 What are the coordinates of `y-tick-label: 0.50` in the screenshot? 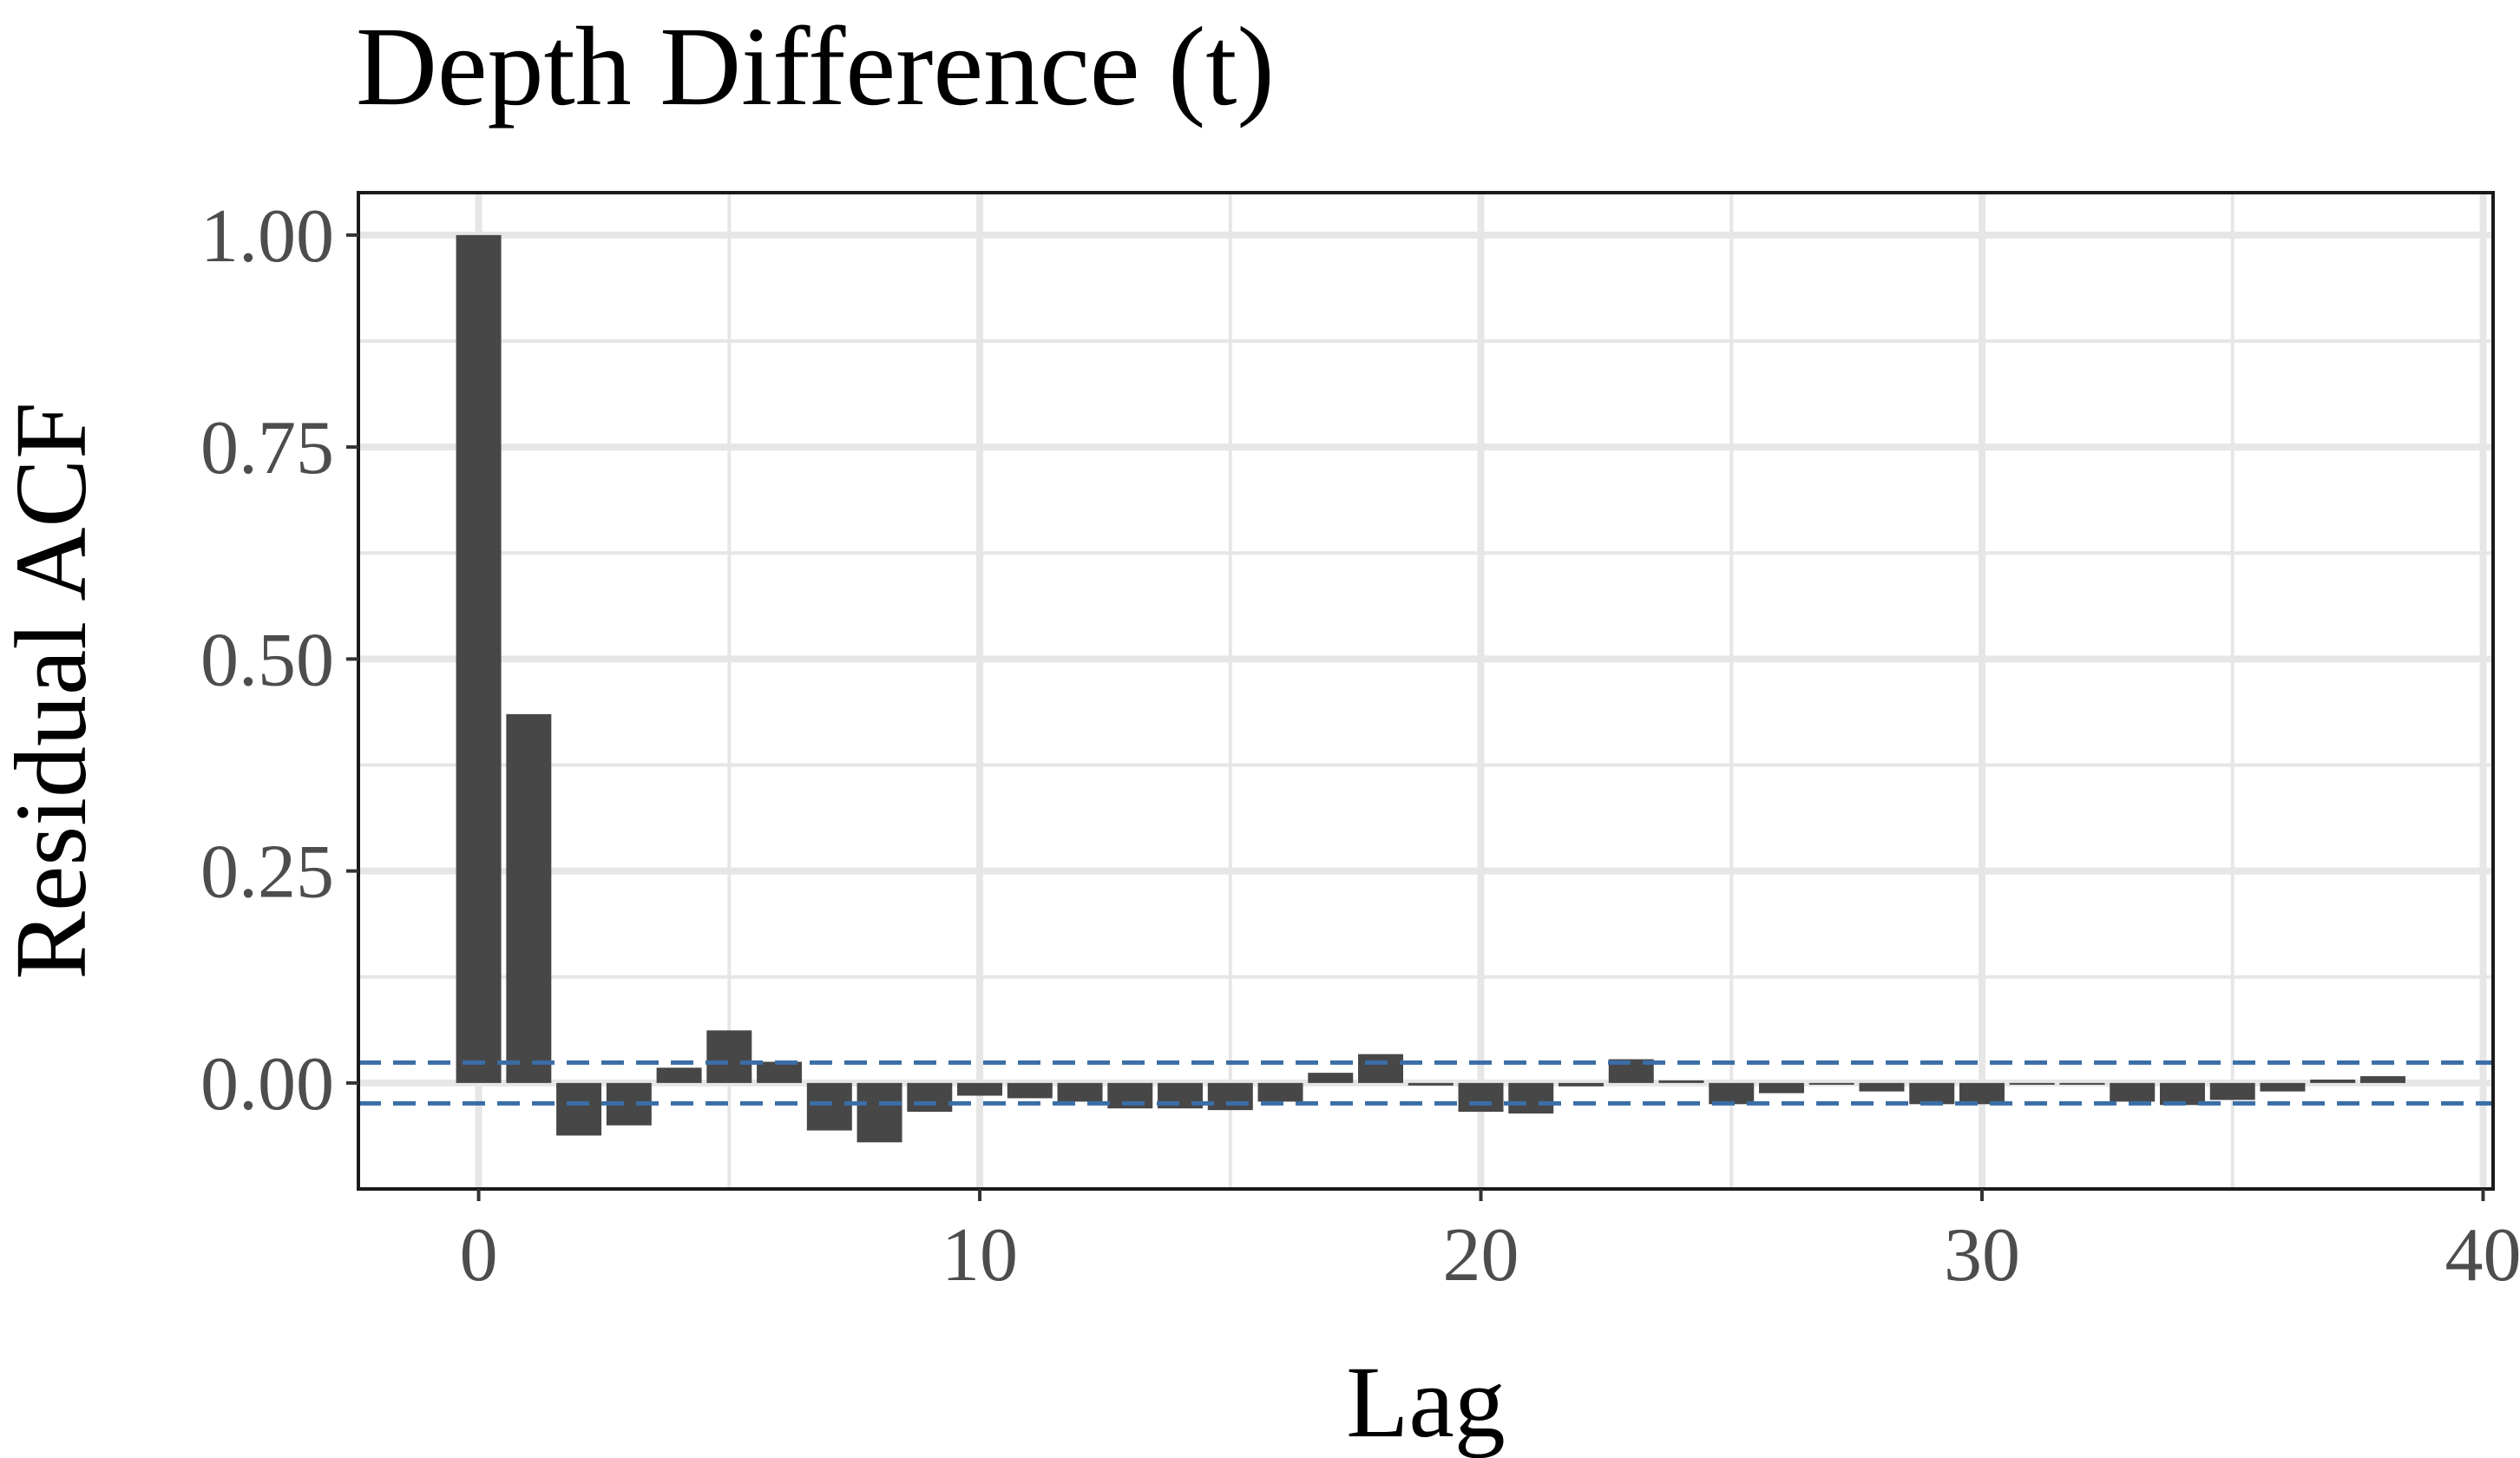 It's located at (267, 660).